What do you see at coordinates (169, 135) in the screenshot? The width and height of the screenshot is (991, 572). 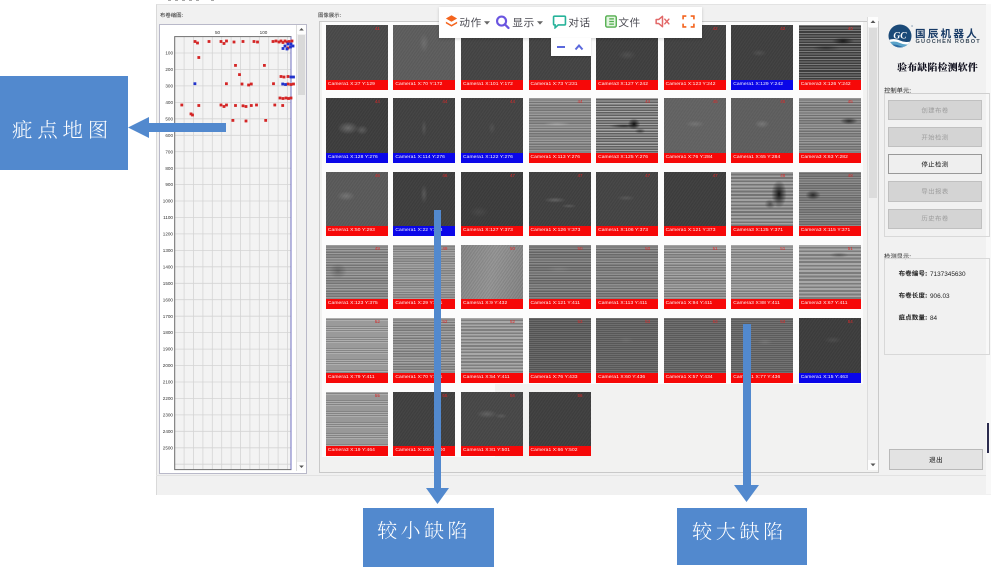 I see `svg-text: 600` at bounding box center [169, 135].